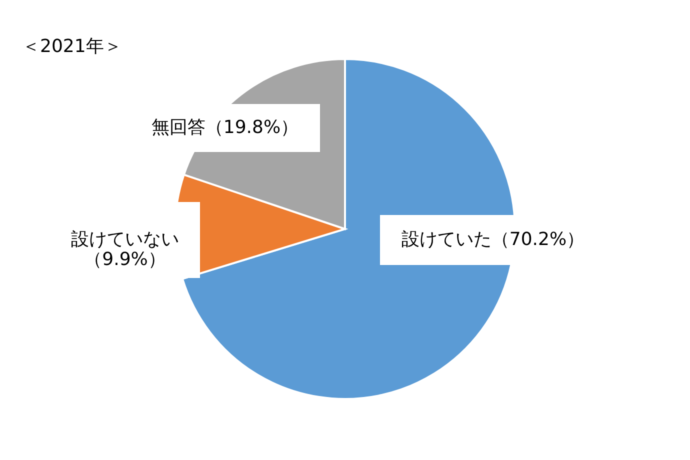  Describe the element at coordinates (225, 127) in the screenshot. I see `slice-label: 無回答（19.8%）` at that location.